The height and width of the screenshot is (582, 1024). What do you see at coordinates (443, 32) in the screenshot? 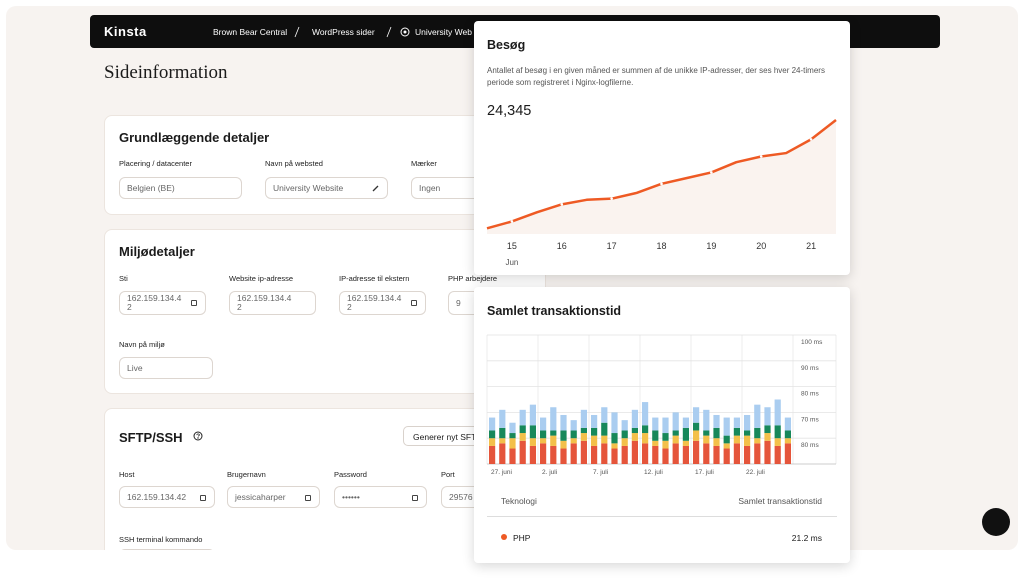
I see `breadcrumb: University Web` at bounding box center [443, 32].